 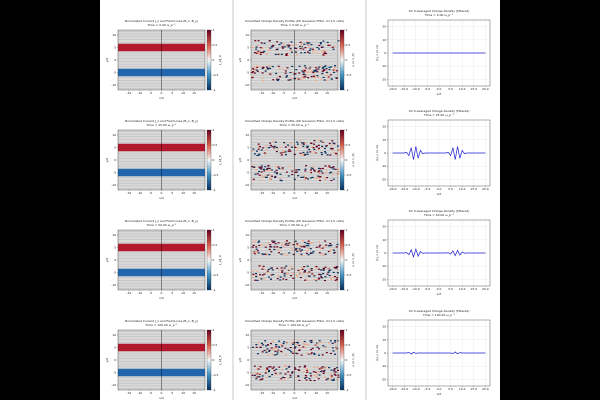 What do you see at coordinates (439, 253) in the screenshot?
I see `plot-border` at bounding box center [439, 253].